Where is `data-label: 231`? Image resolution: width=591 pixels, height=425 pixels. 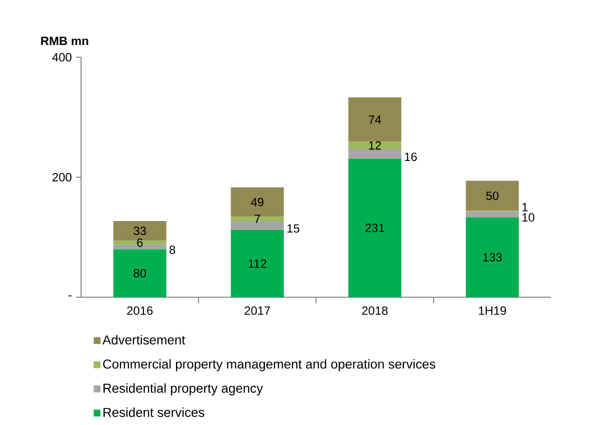
data-label: 231 is located at coordinates (374, 228).